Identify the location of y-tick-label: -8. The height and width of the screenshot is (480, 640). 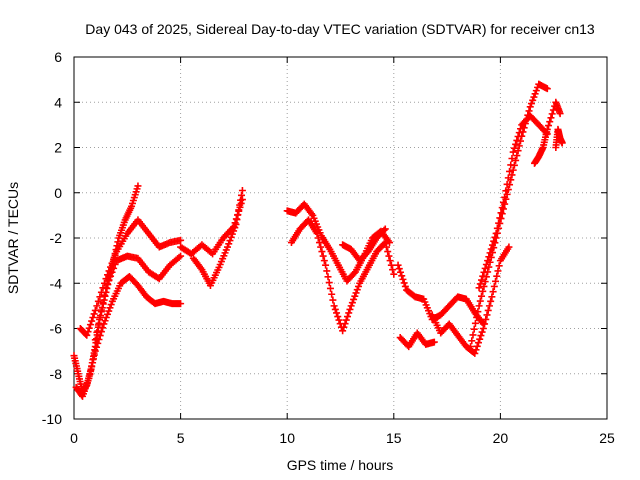
(56, 374).